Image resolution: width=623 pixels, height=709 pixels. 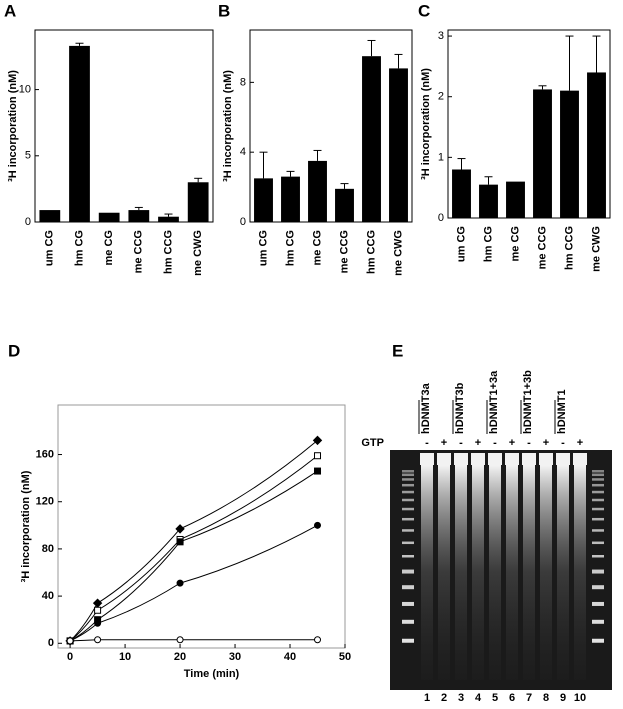 What do you see at coordinates (444, 698) in the screenshot?
I see `lane-number: 2` at bounding box center [444, 698].